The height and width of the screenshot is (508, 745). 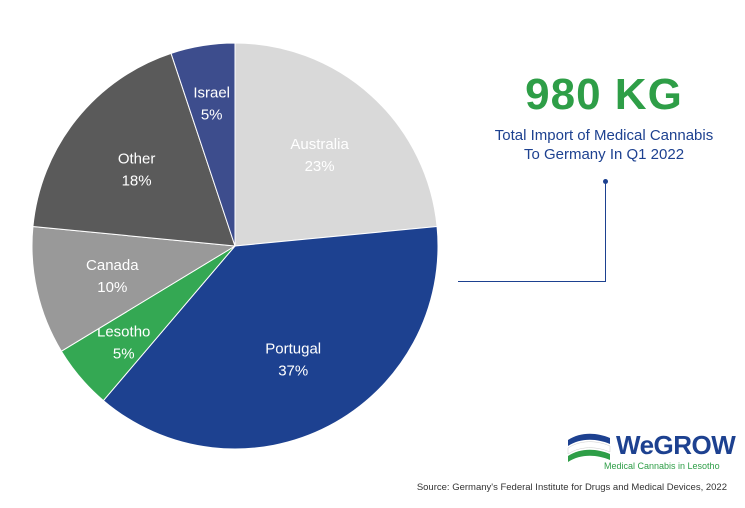 What do you see at coordinates (293, 371) in the screenshot?
I see `slice-percent-portugal: 37%` at bounding box center [293, 371].